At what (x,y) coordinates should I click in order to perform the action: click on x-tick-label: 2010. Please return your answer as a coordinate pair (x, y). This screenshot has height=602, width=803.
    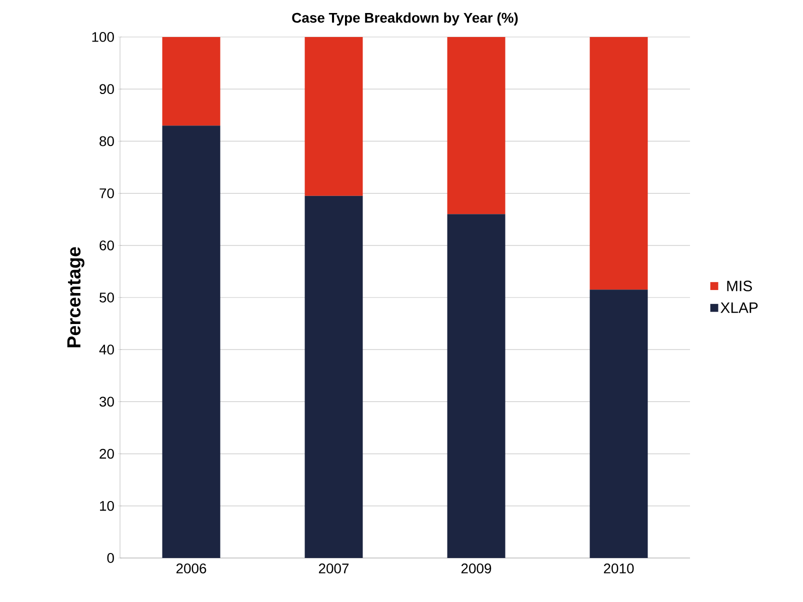
    Looking at the image, I should click on (619, 569).